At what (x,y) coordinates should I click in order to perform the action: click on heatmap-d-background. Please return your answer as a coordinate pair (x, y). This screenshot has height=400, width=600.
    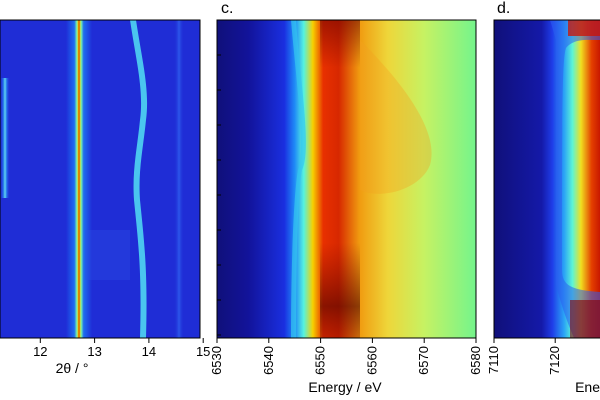
    Looking at the image, I should click on (547, 179).